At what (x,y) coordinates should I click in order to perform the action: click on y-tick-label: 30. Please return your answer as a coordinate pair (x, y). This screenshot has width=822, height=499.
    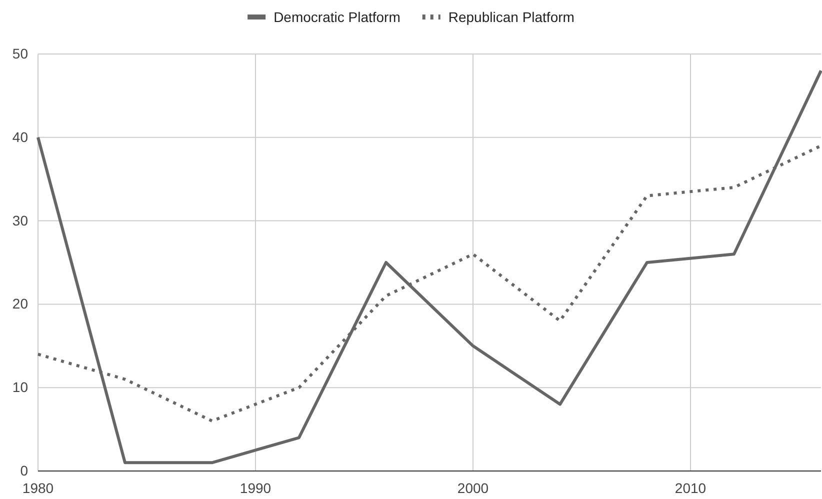
    Looking at the image, I should click on (20, 220).